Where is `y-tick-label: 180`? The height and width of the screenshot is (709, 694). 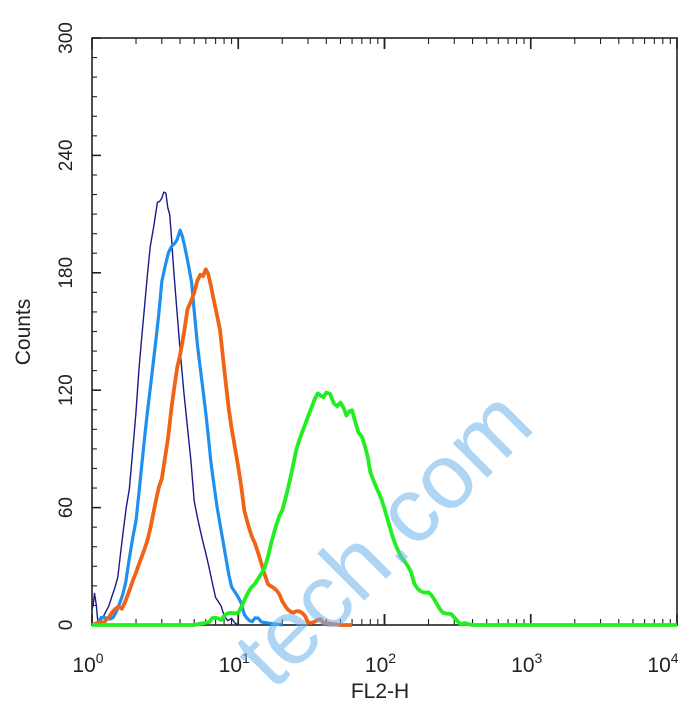 y-tick-label: 180 is located at coordinates (66, 273).